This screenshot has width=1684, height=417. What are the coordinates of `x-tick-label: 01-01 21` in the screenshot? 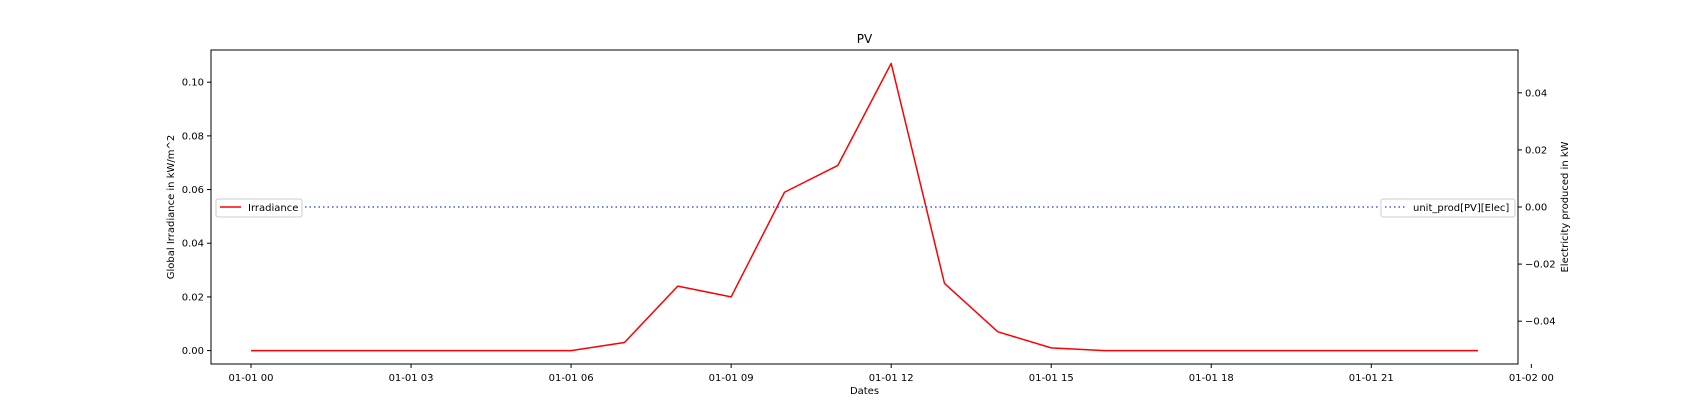 It's located at (1371, 378).